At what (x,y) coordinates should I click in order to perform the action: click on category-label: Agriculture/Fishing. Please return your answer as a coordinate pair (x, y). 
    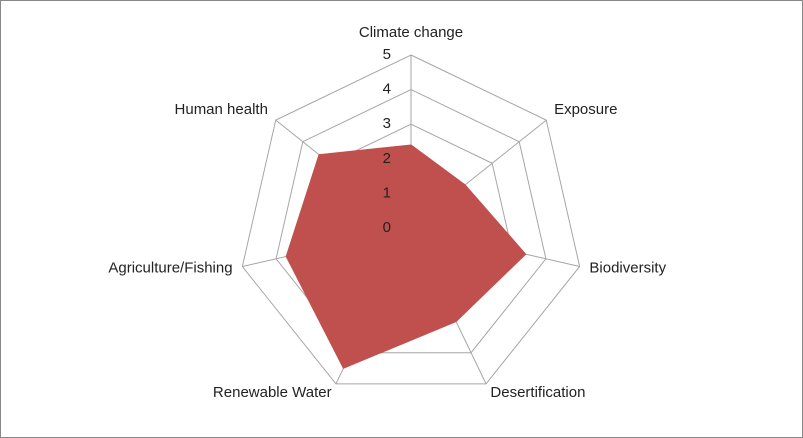
    Looking at the image, I should click on (170, 268).